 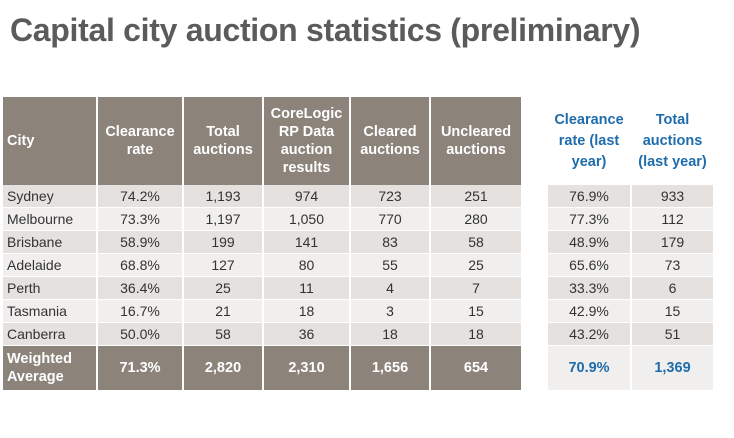 What do you see at coordinates (590, 334) in the screenshot?
I see `cell-clearance-rate-last-year: 43.2%` at bounding box center [590, 334].